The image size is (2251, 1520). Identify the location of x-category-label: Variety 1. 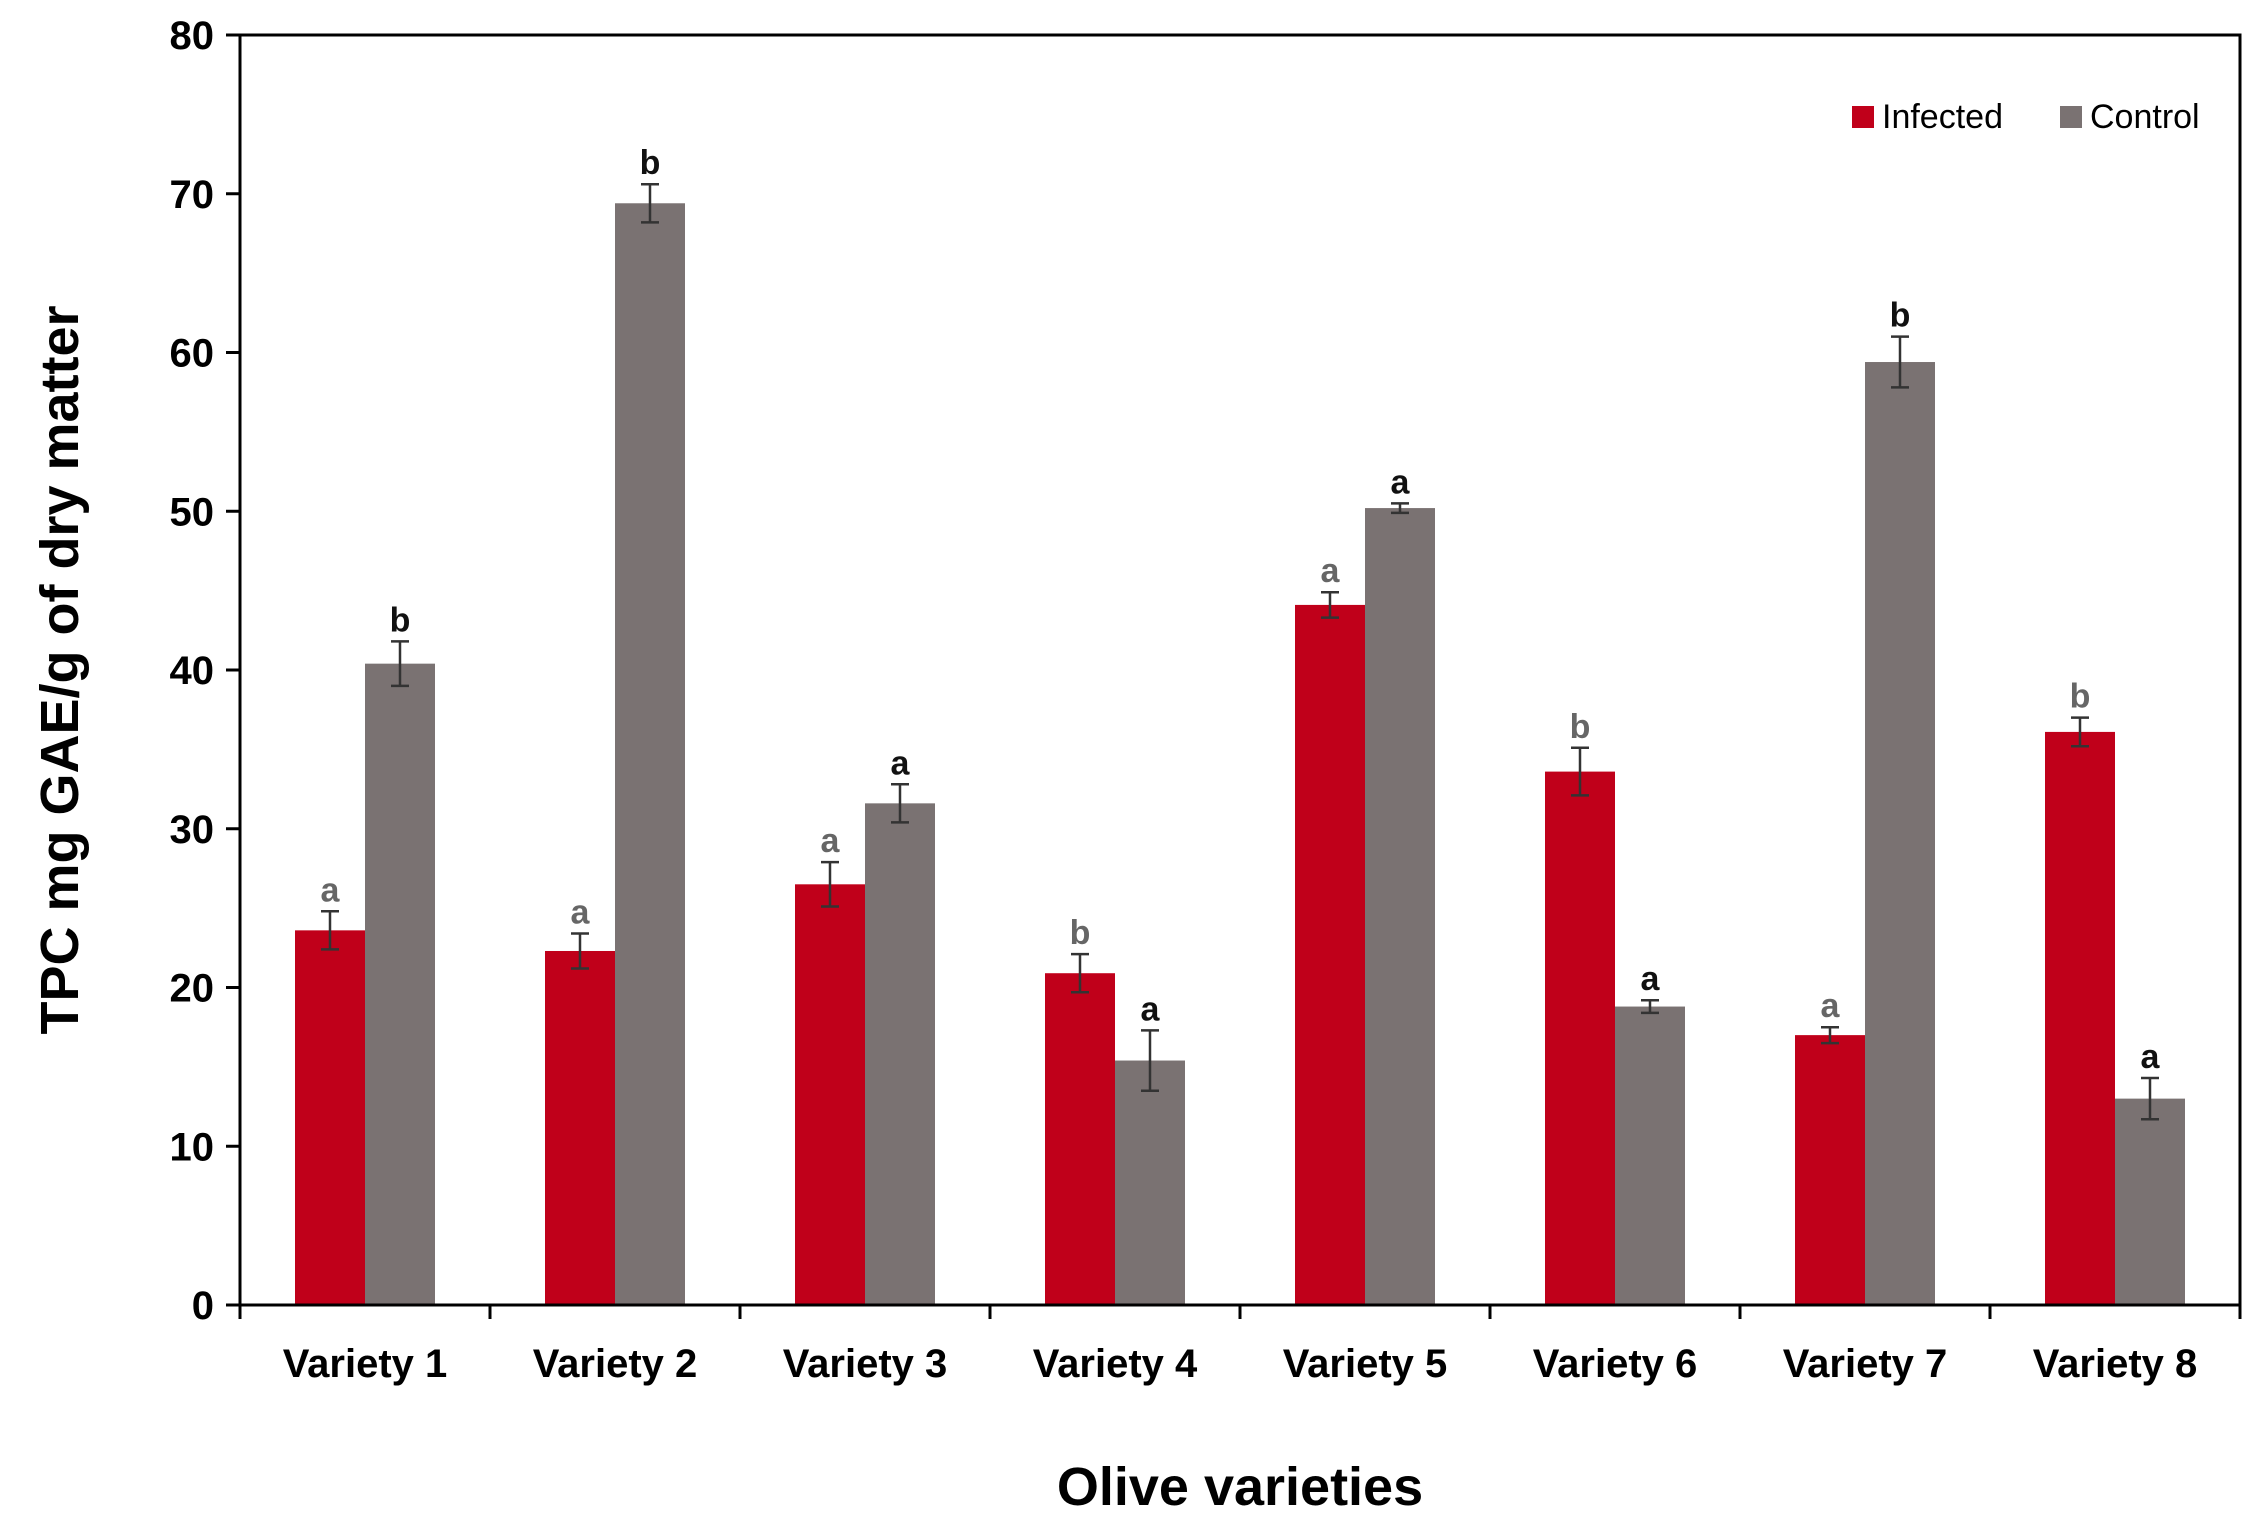
(365, 1364).